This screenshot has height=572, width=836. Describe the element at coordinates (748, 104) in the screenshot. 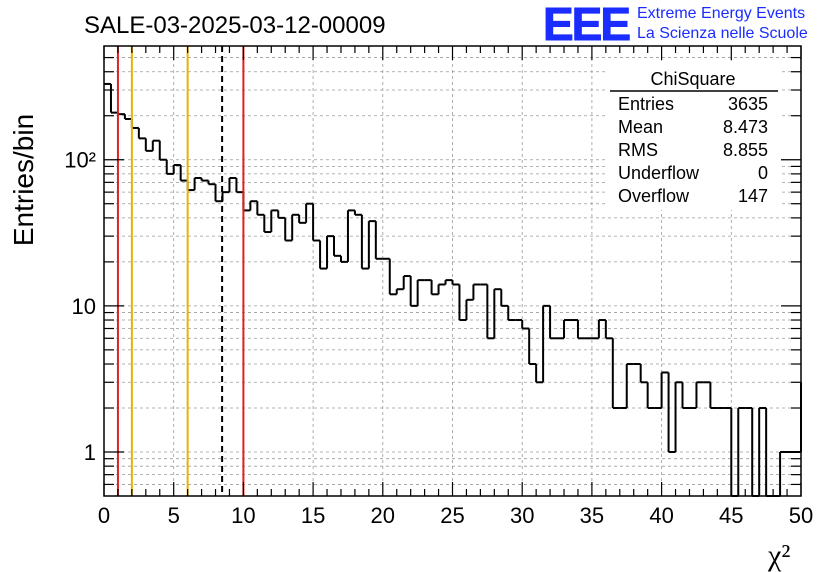

I see `stats-row-value: 3635` at that location.